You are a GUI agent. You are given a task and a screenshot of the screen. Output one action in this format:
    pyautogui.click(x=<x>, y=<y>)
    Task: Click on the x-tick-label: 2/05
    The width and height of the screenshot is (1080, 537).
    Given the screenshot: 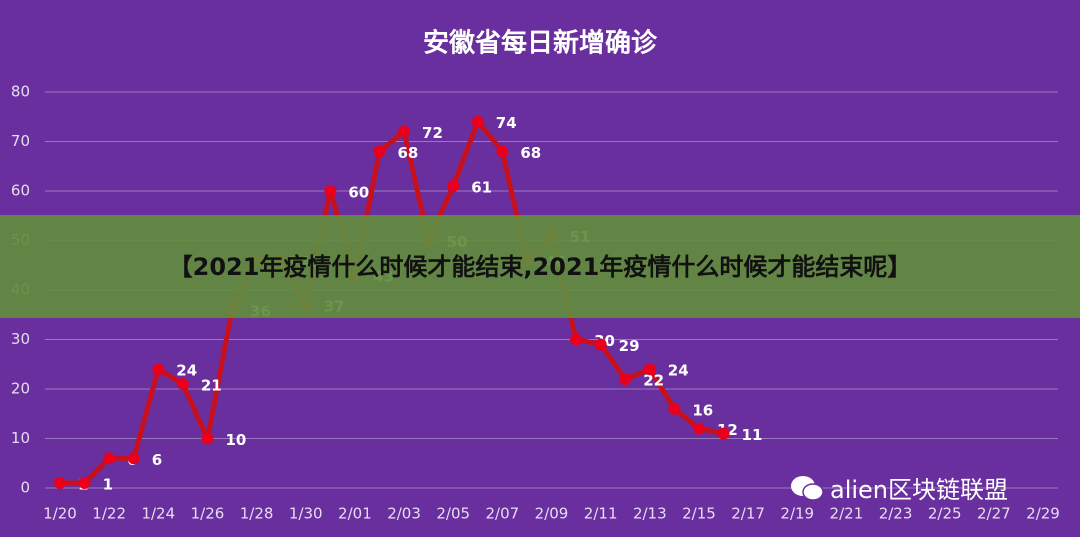 What is the action you would take?
    pyautogui.click(x=453, y=514)
    